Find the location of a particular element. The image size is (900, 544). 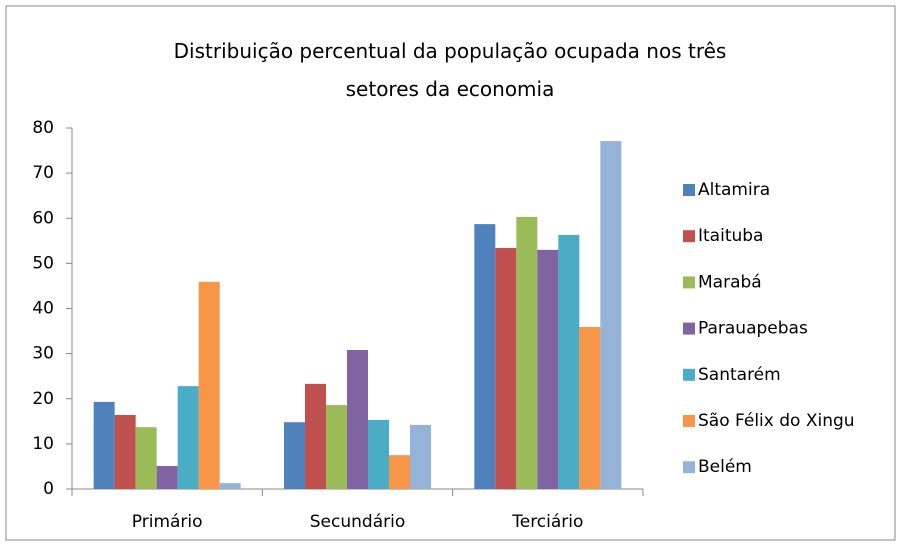

y-tick-label: 50 is located at coordinates (43, 263).